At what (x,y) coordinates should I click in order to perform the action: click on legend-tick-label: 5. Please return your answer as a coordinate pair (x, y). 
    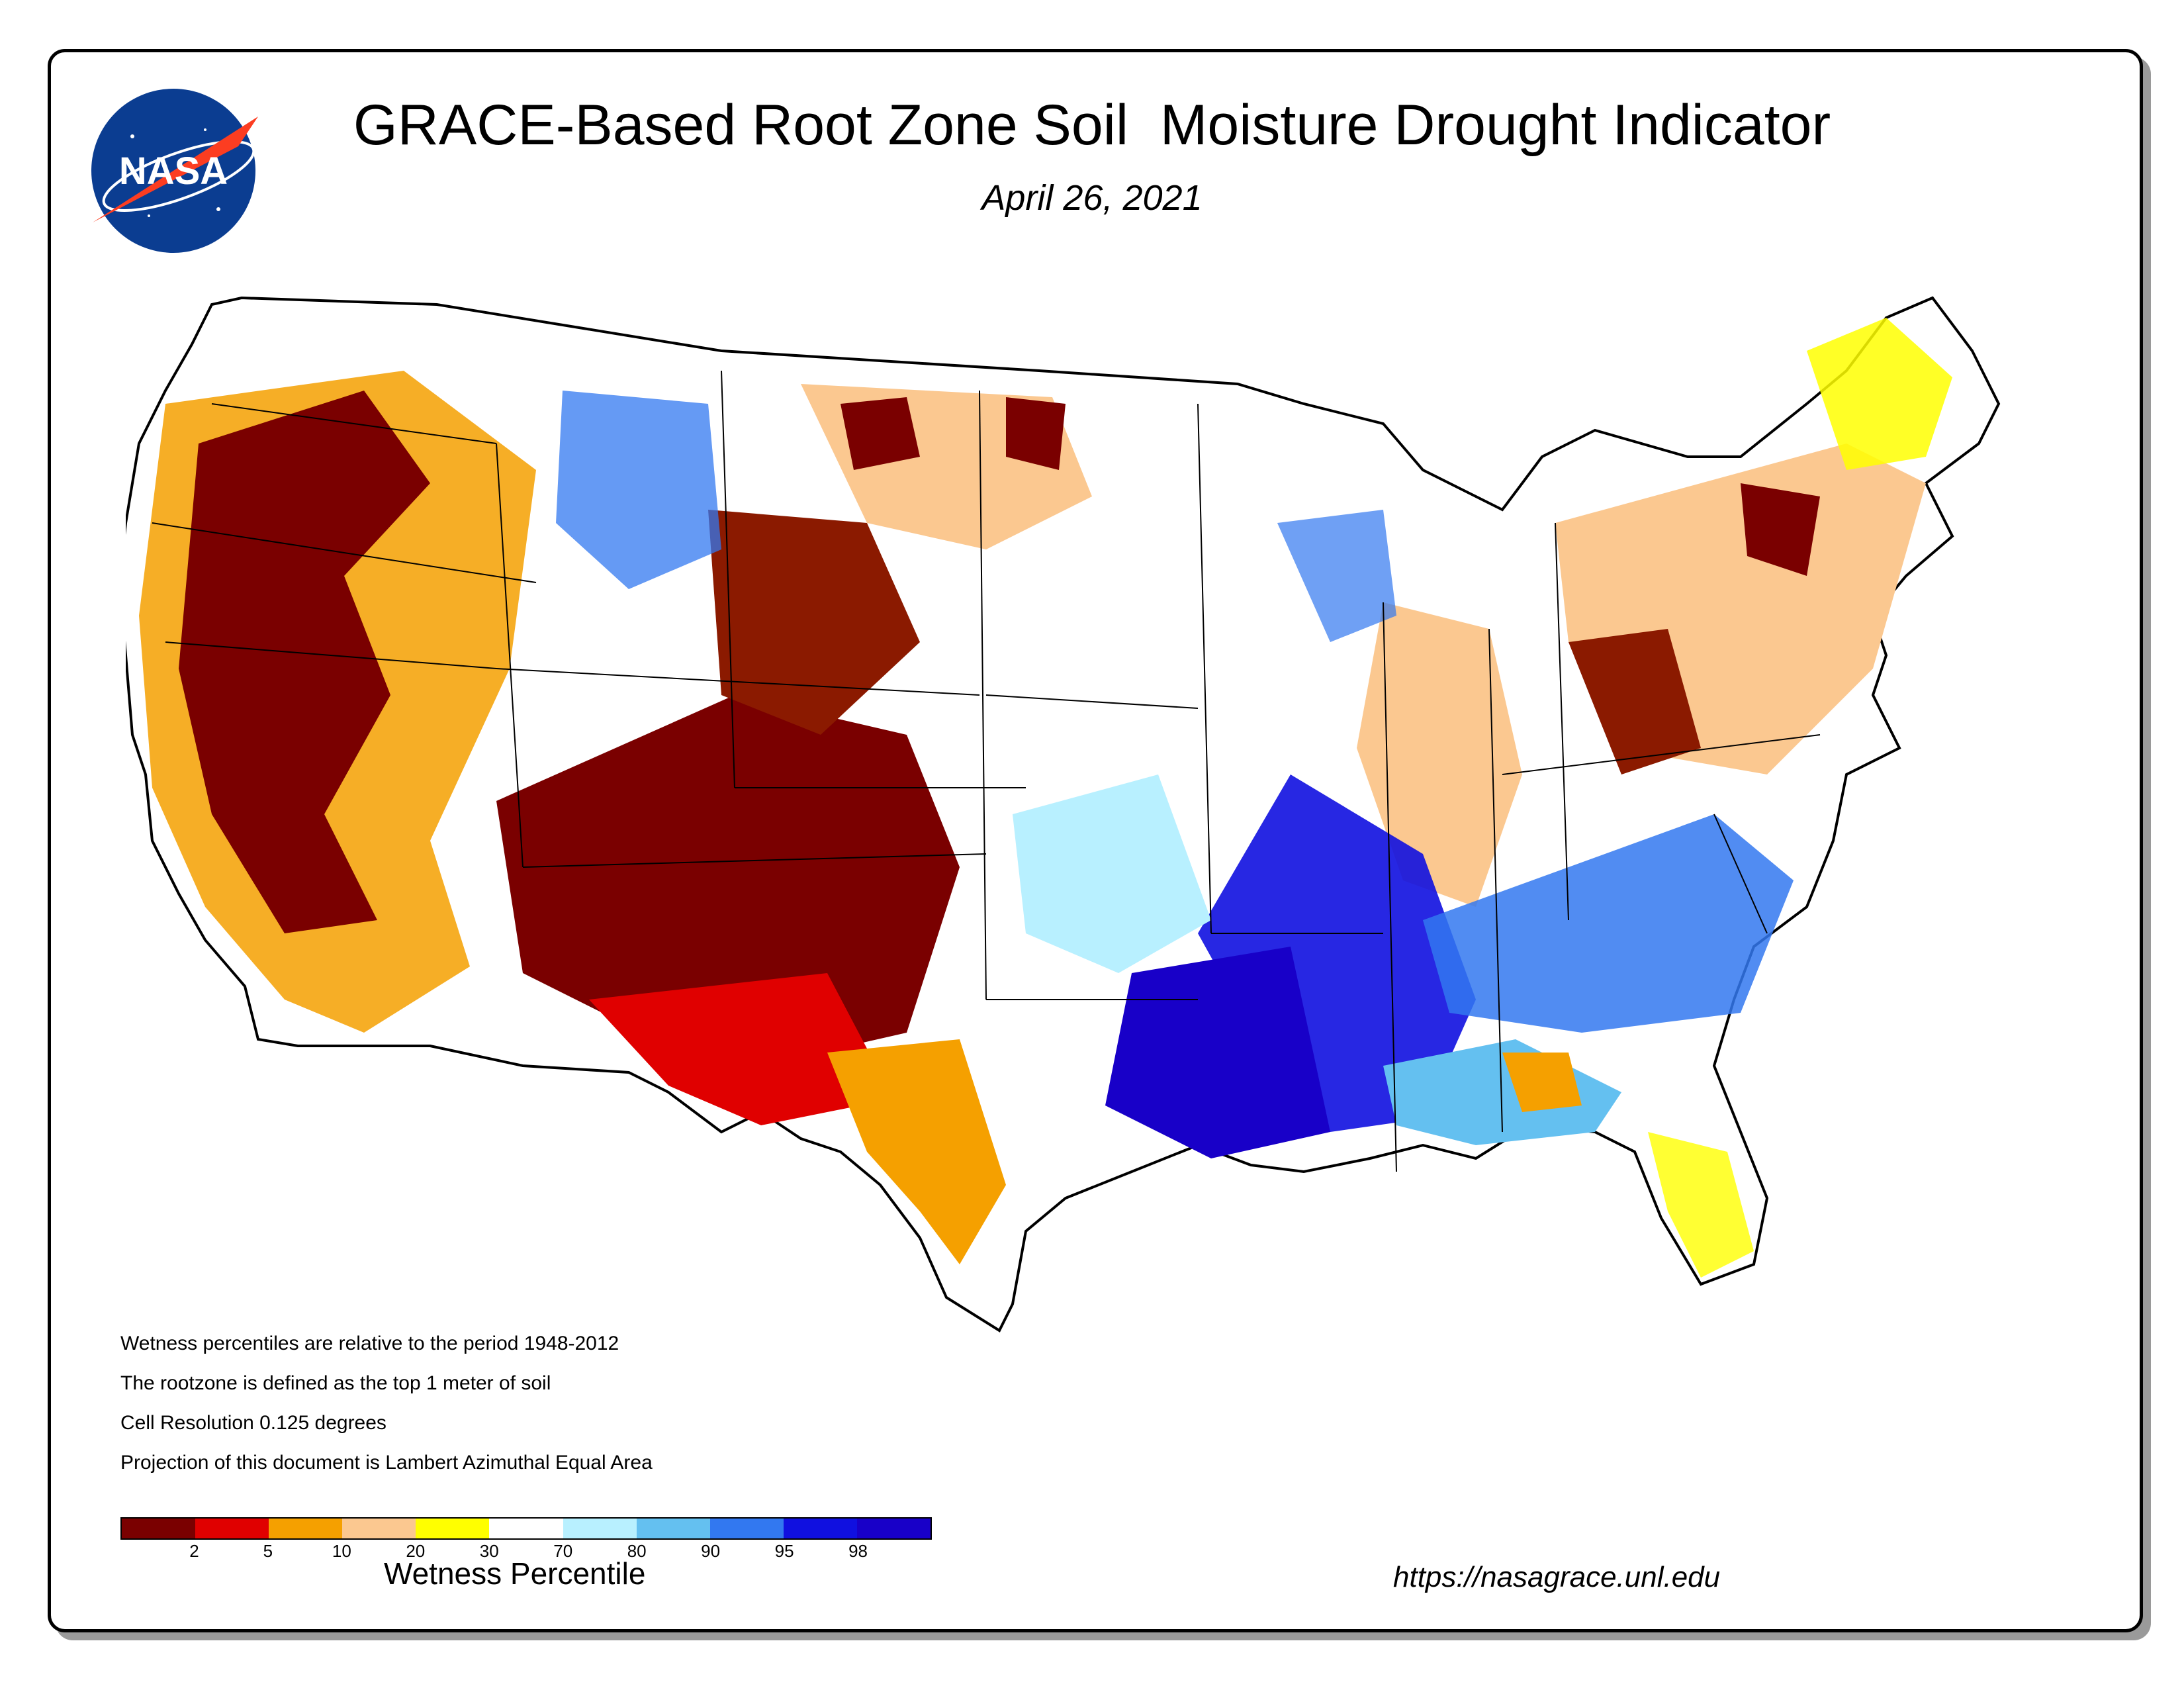
    Looking at the image, I should click on (268, 1551).